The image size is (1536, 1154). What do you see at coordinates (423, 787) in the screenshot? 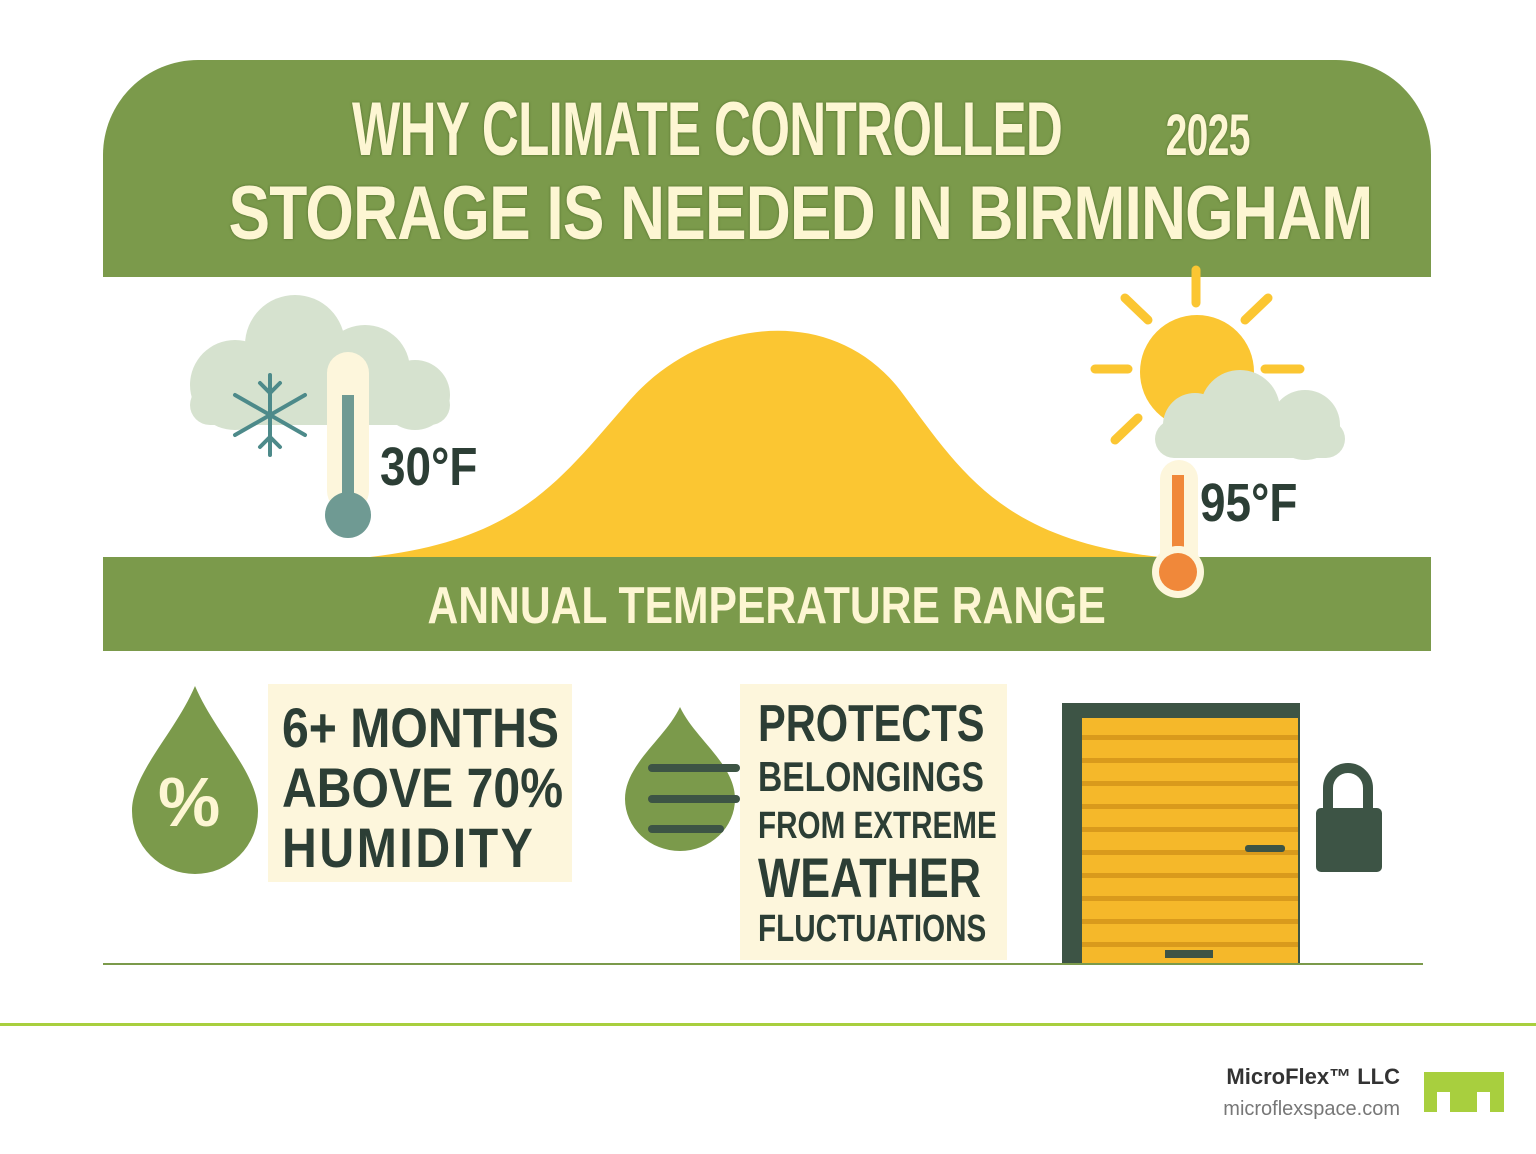
I see `fact-line: ABOVE 70%` at bounding box center [423, 787].